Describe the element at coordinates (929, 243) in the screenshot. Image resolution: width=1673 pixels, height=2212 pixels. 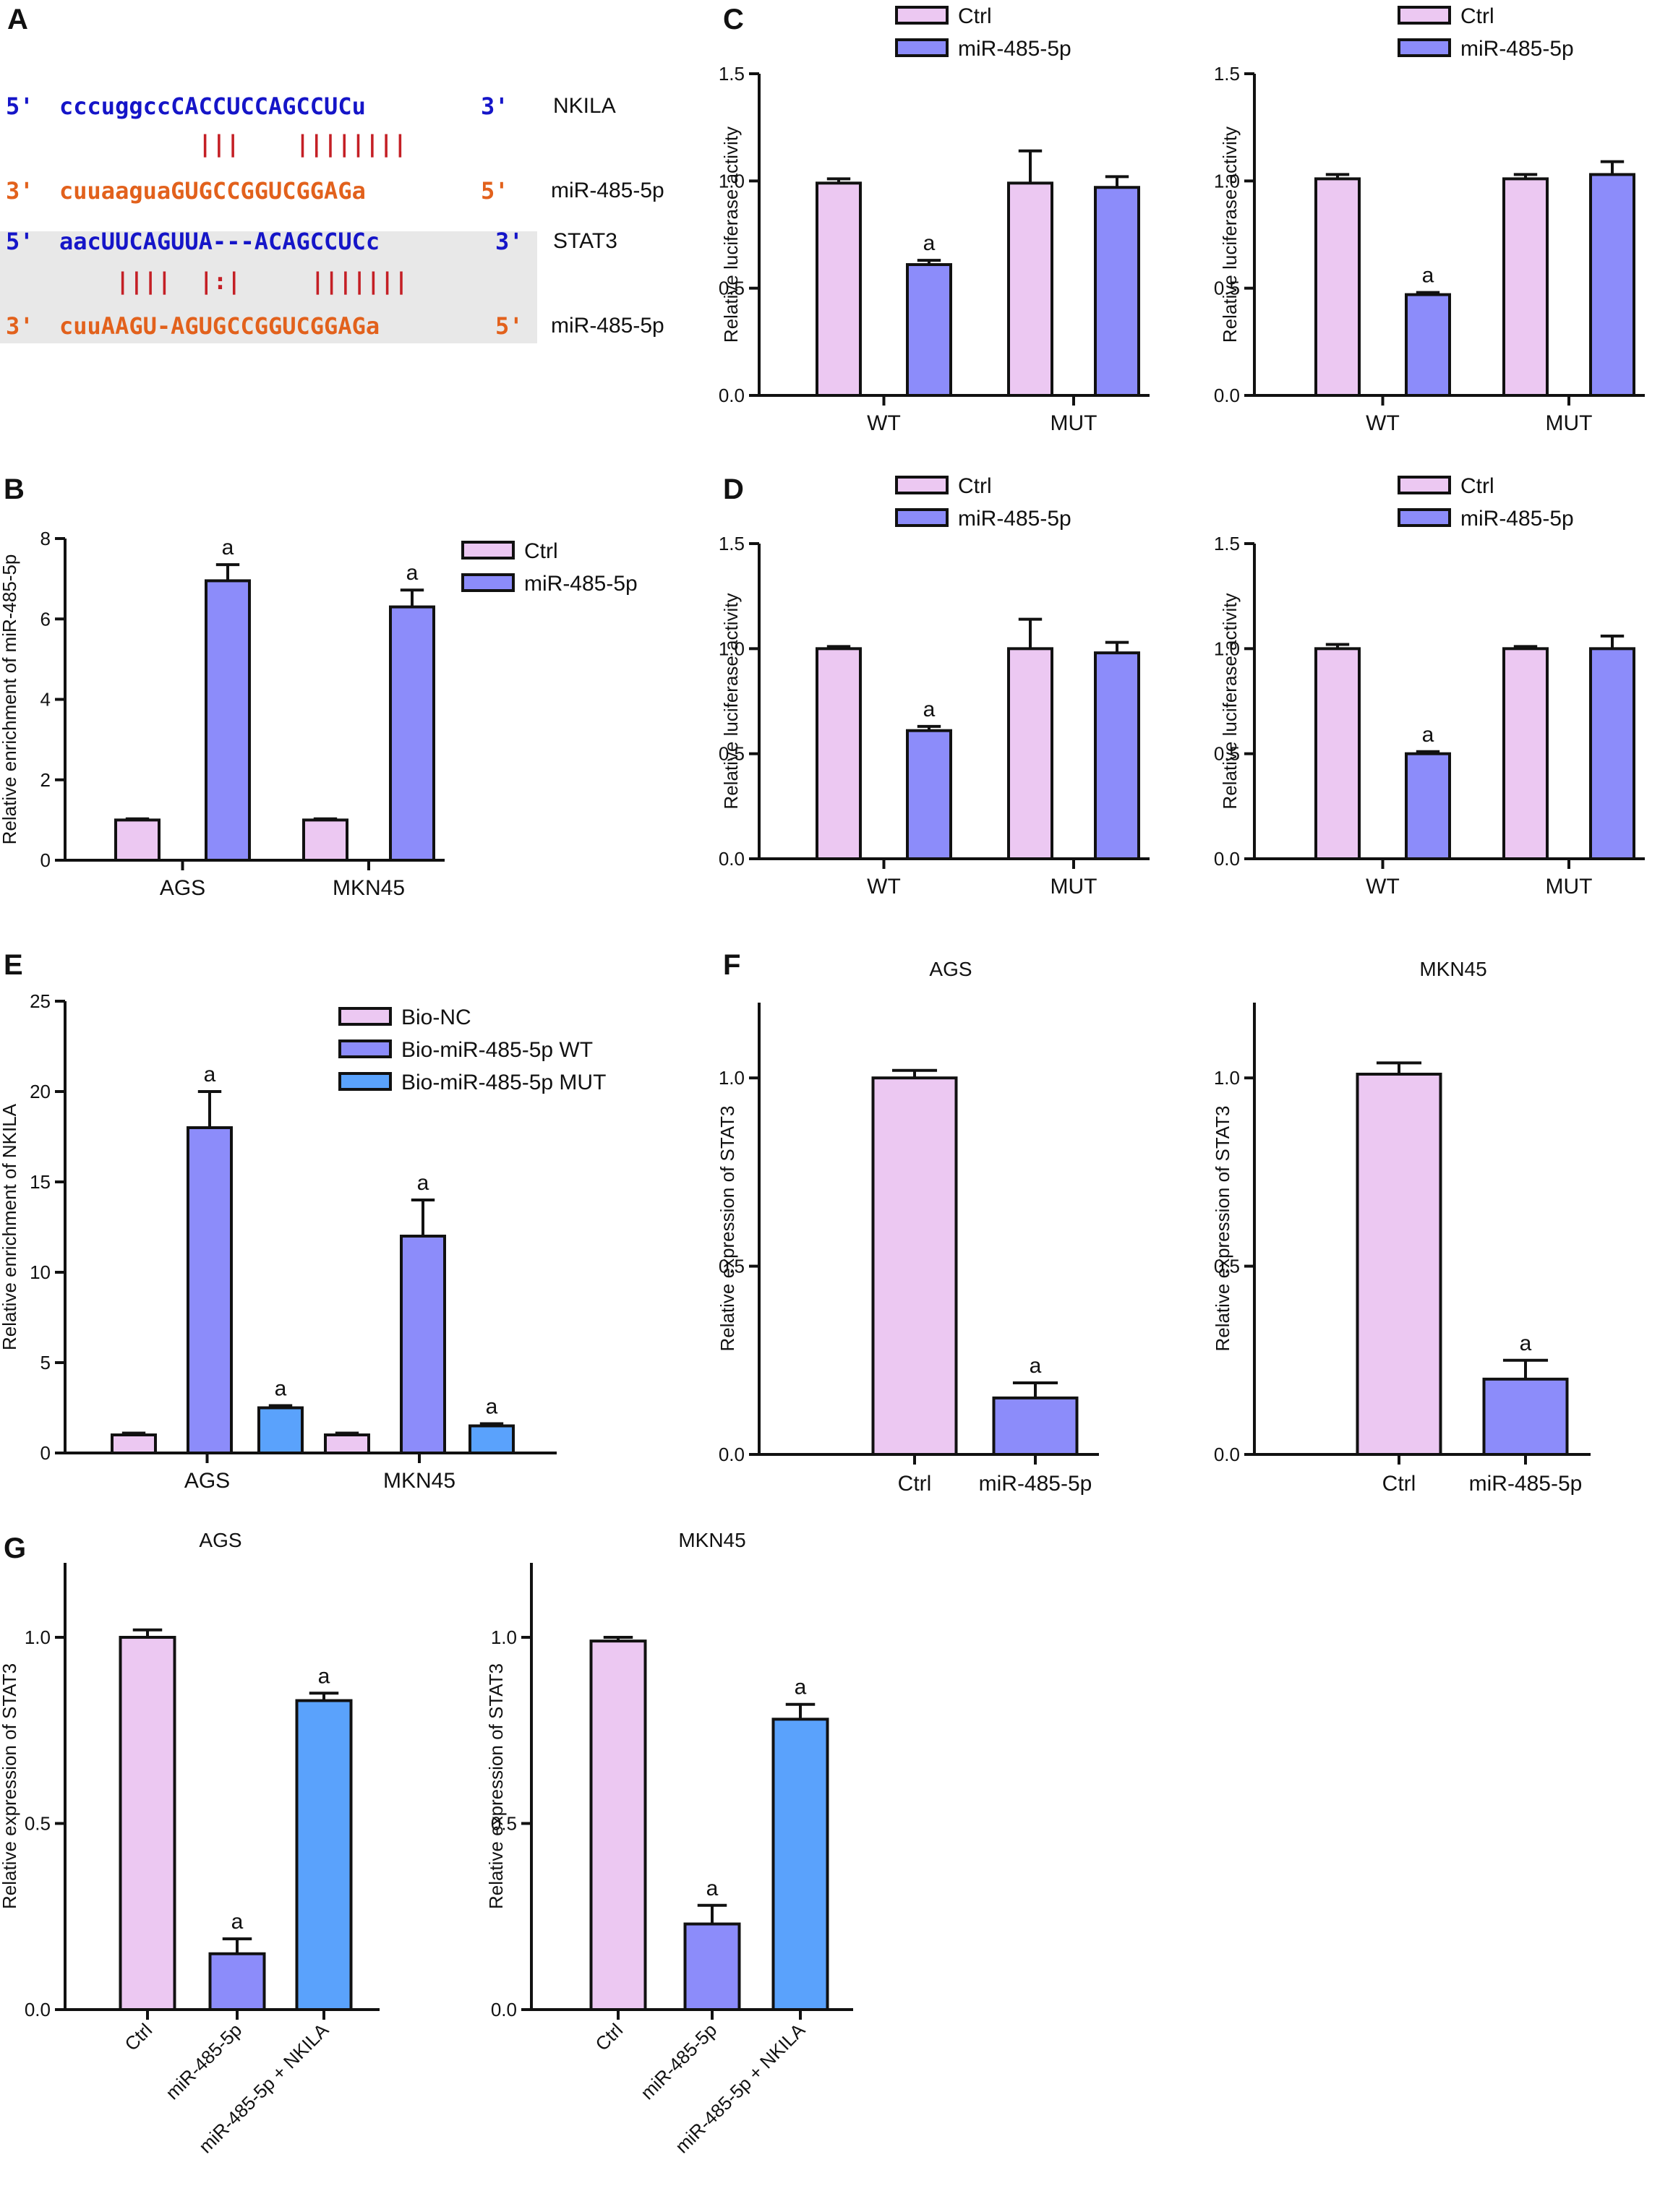
I see `sig-mark-C1-1-0: a` at that location.